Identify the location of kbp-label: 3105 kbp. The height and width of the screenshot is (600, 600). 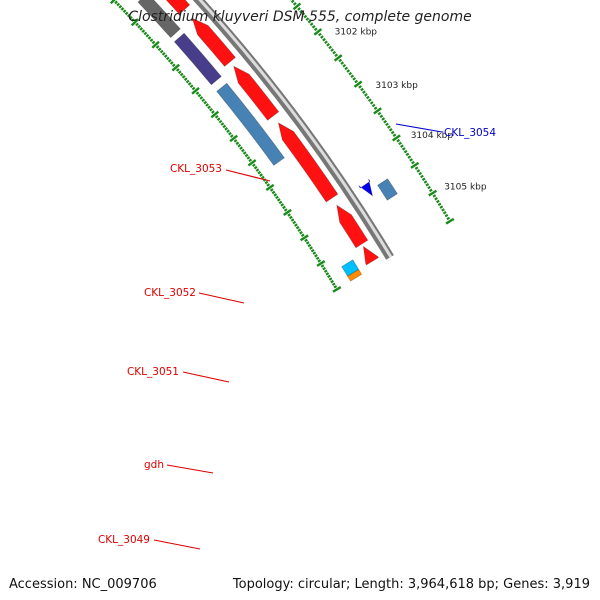
(465, 187).